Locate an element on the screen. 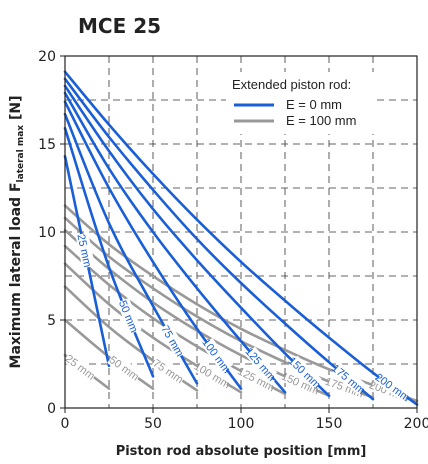 This screenshot has height=464, width=428. legend-background is located at coordinates (301, 103).